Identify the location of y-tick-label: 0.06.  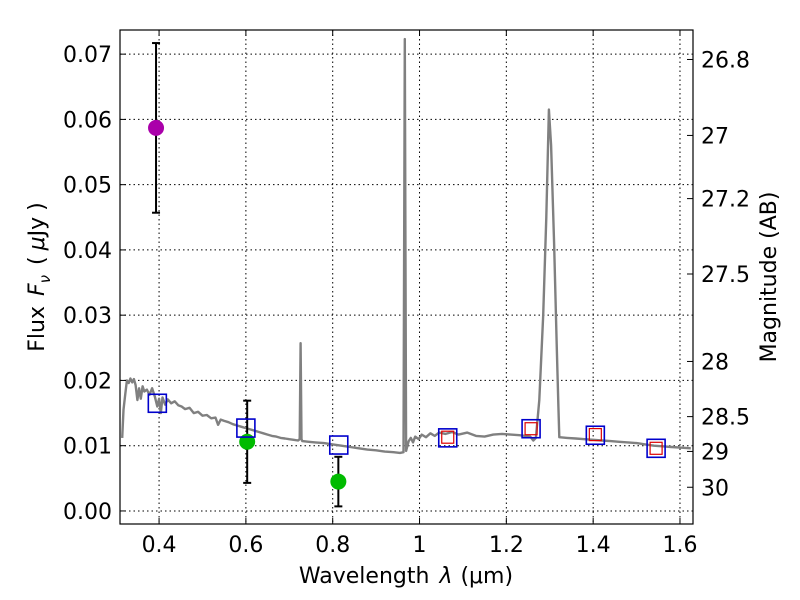
(87, 120).